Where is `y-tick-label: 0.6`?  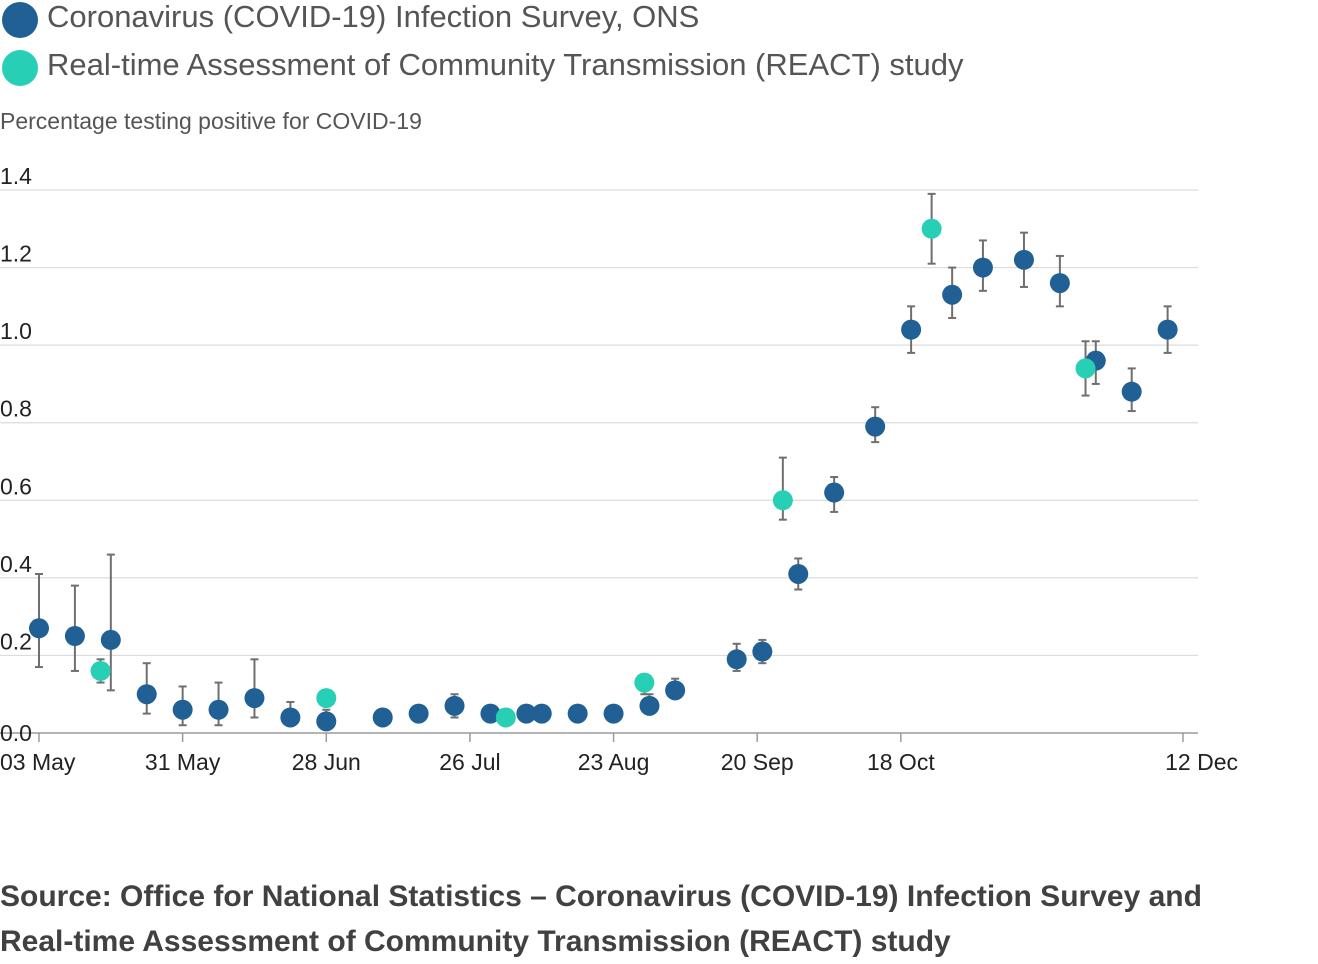 y-tick-label: 0.6 is located at coordinates (16, 486).